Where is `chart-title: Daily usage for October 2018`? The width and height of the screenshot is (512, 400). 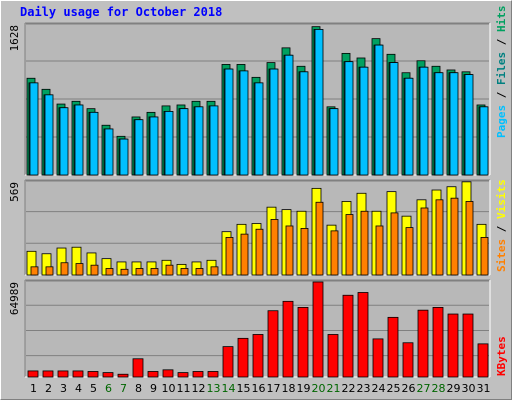
chart-title: Daily usage for October 2018 is located at coordinates (121, 12).